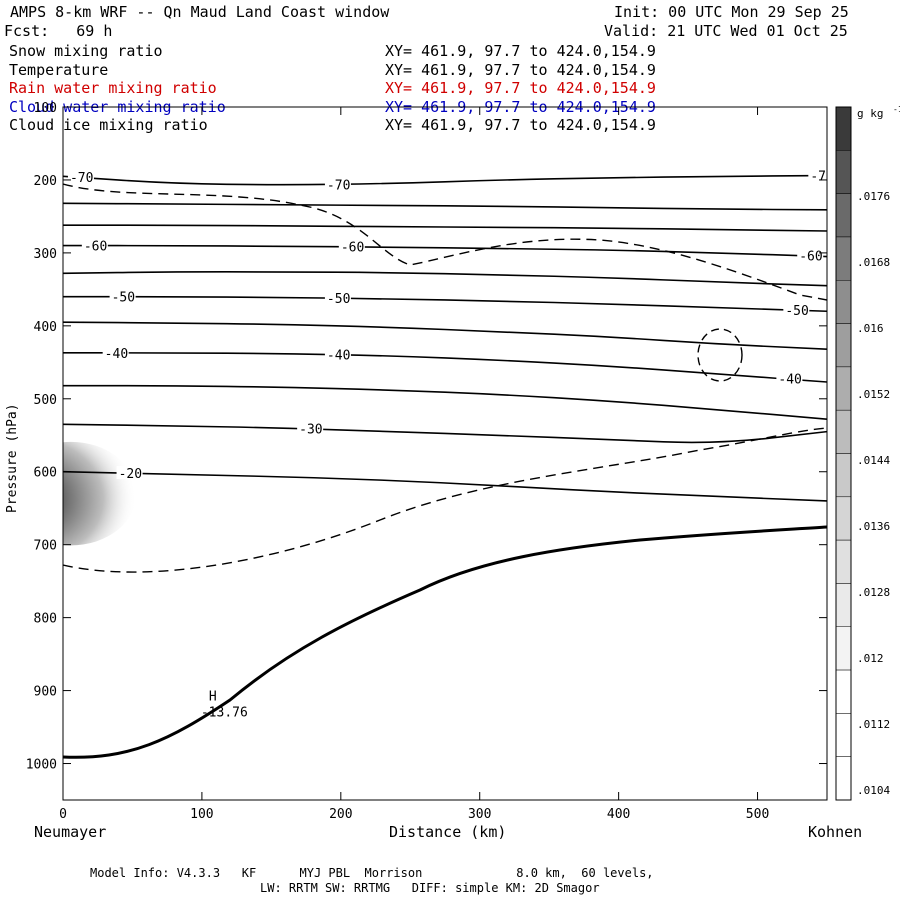 The height and width of the screenshot is (900, 900). I want to click on isotherm-label: -30, so click(310, 430).